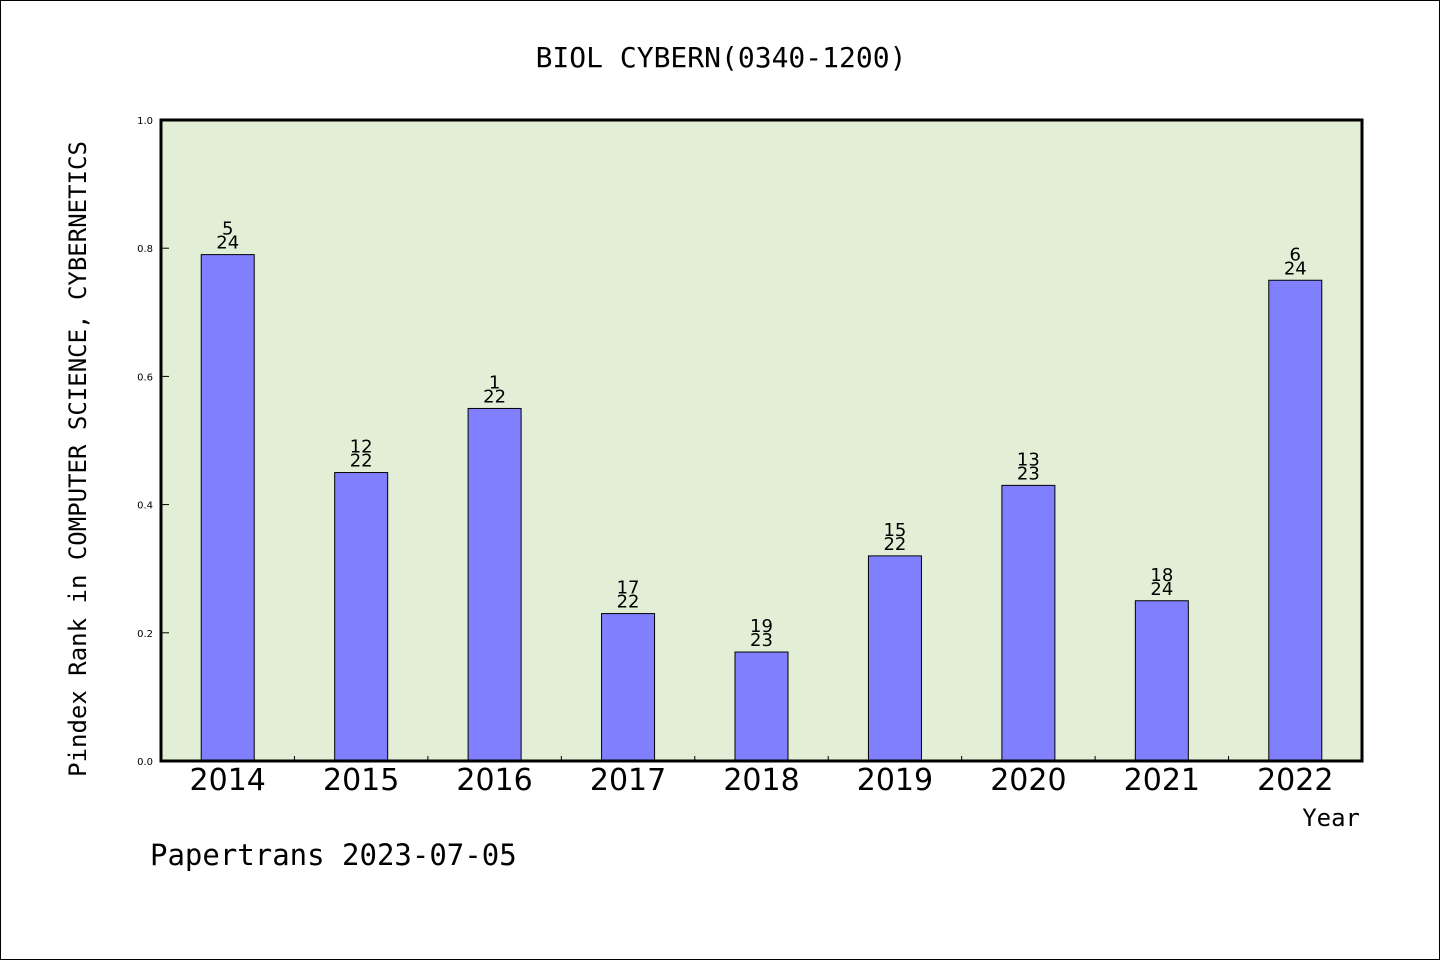  I want to click on footer-credit: Papertrans 2023-07-05, so click(333, 855).